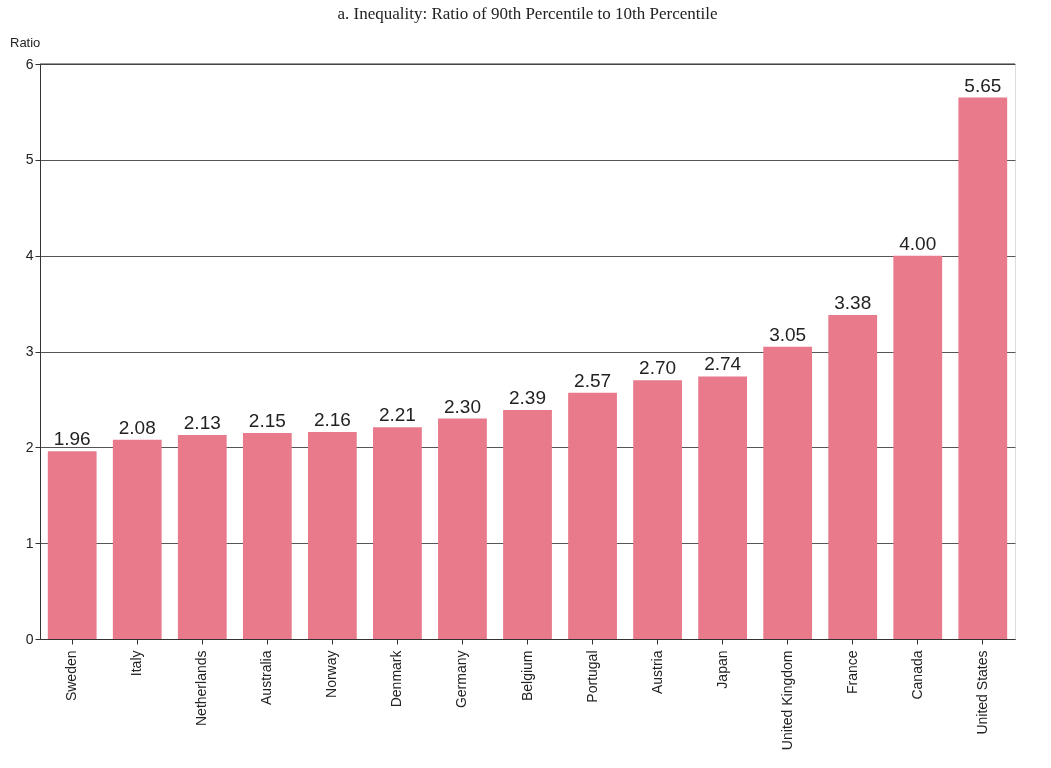 The height and width of the screenshot is (768, 1051). What do you see at coordinates (721, 669) in the screenshot?
I see `x-tick-label: Japan` at bounding box center [721, 669].